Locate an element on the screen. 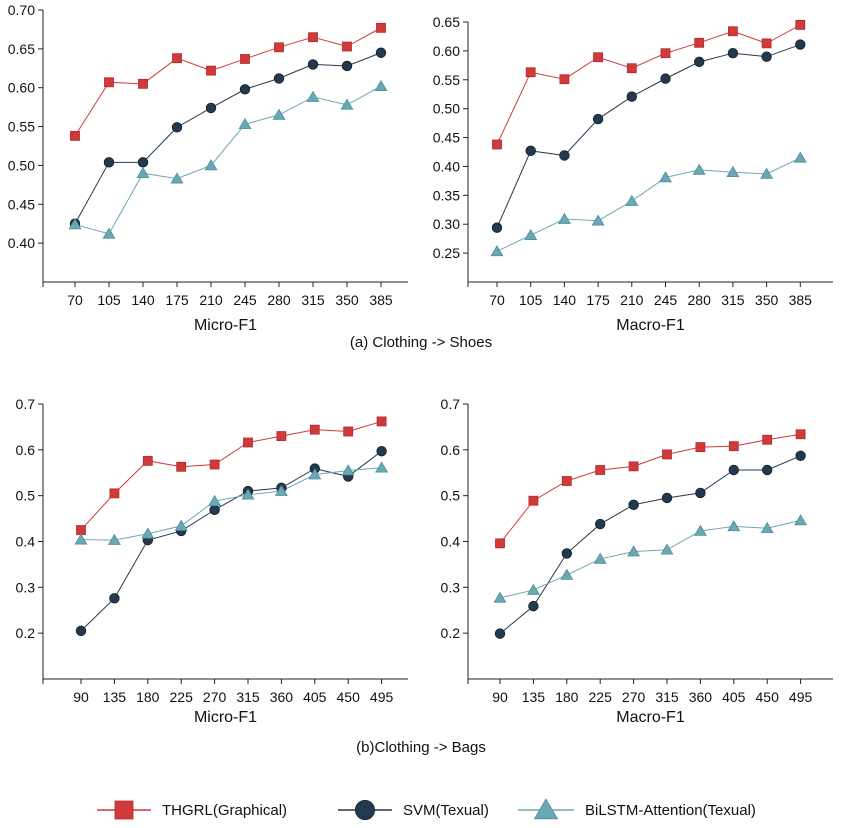 The height and width of the screenshot is (828, 842). legend-marker-circle-icon is located at coordinates (364, 810).